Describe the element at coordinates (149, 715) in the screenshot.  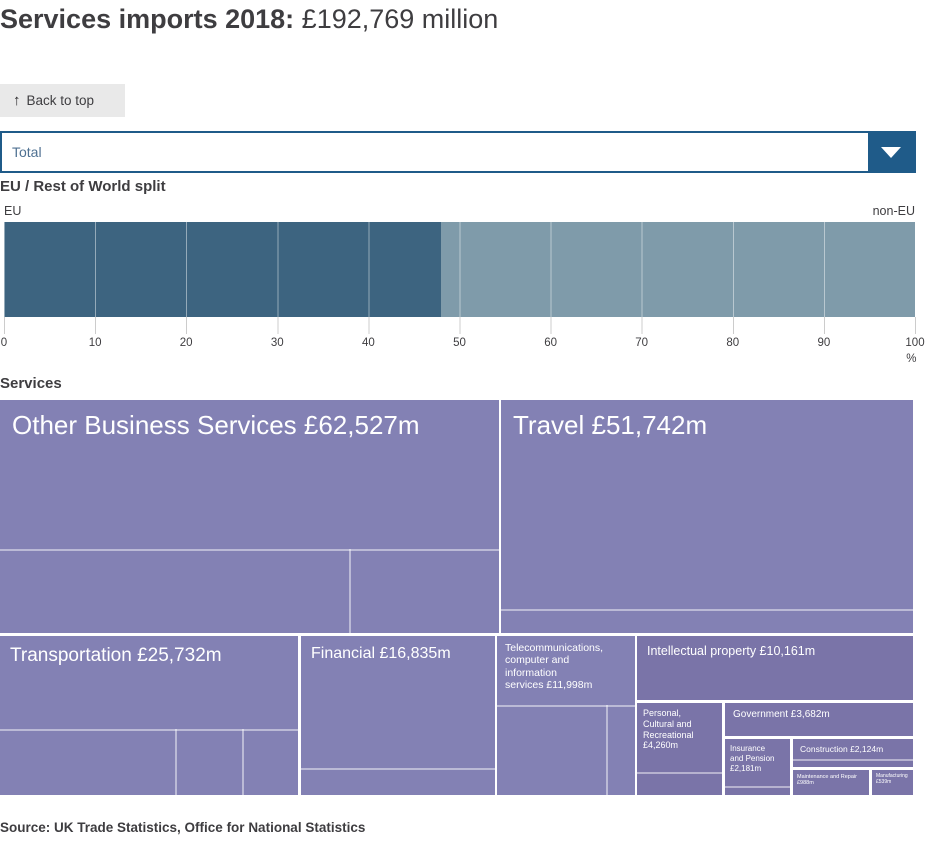
I see `treemap-block-transportation: Transportation £25,732m` at that location.